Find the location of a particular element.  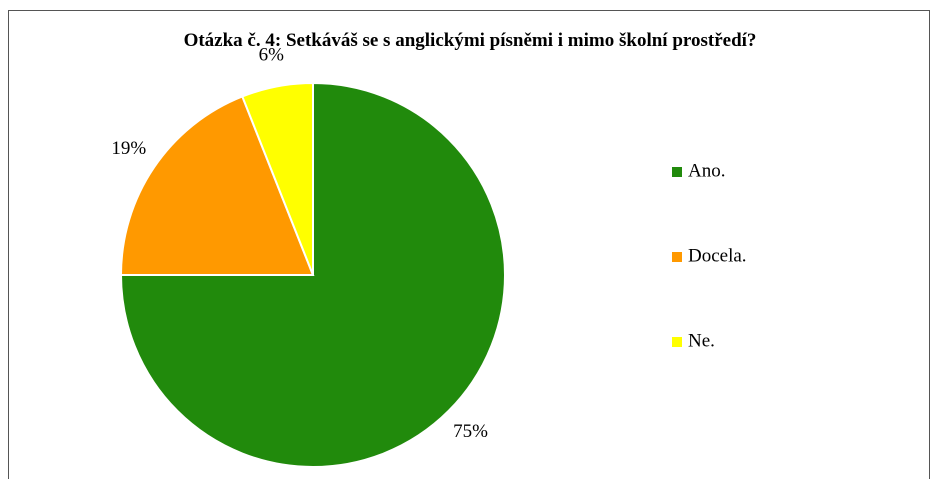

data-label: 6% is located at coordinates (272, 55).